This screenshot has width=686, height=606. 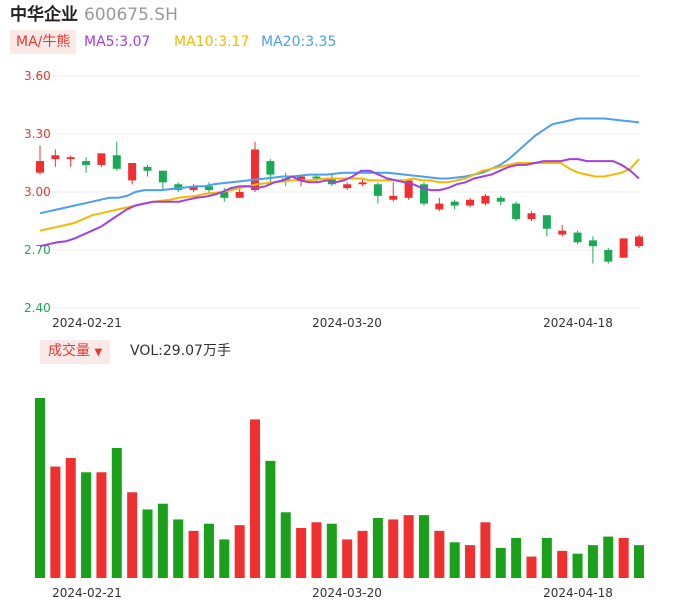 I want to click on stock-name: 中华企业, so click(x=44, y=15).